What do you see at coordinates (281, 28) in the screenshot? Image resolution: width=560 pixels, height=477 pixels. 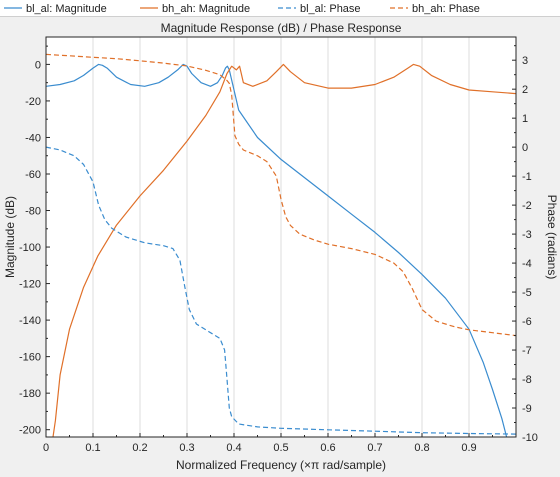 I see `chart-title: Magnitude Response (dB) / Phase Response` at bounding box center [281, 28].